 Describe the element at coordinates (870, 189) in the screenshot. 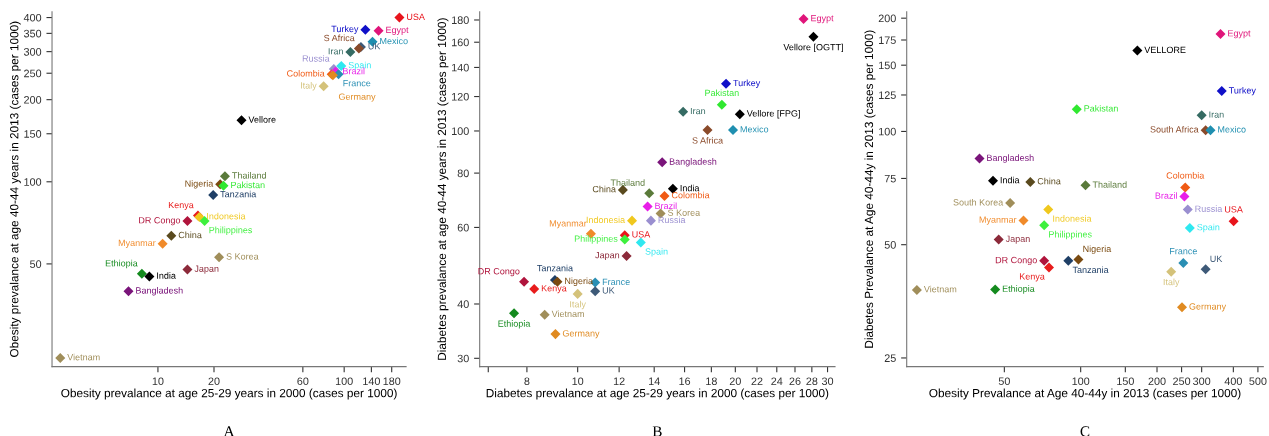

I see `y-axis-title: Diabetes Prevalance at Age 40-44y in 2013 (cases per 1000)` at that location.